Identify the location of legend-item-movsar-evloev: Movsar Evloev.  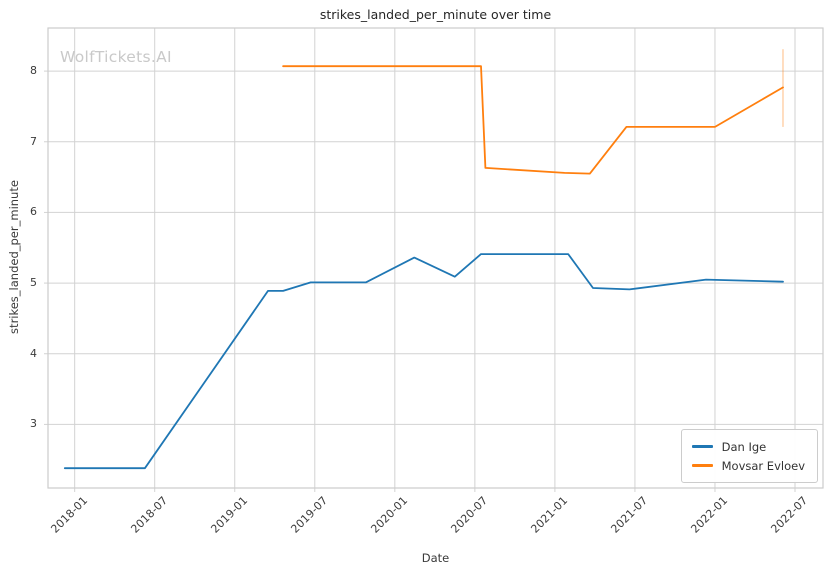
(748, 465).